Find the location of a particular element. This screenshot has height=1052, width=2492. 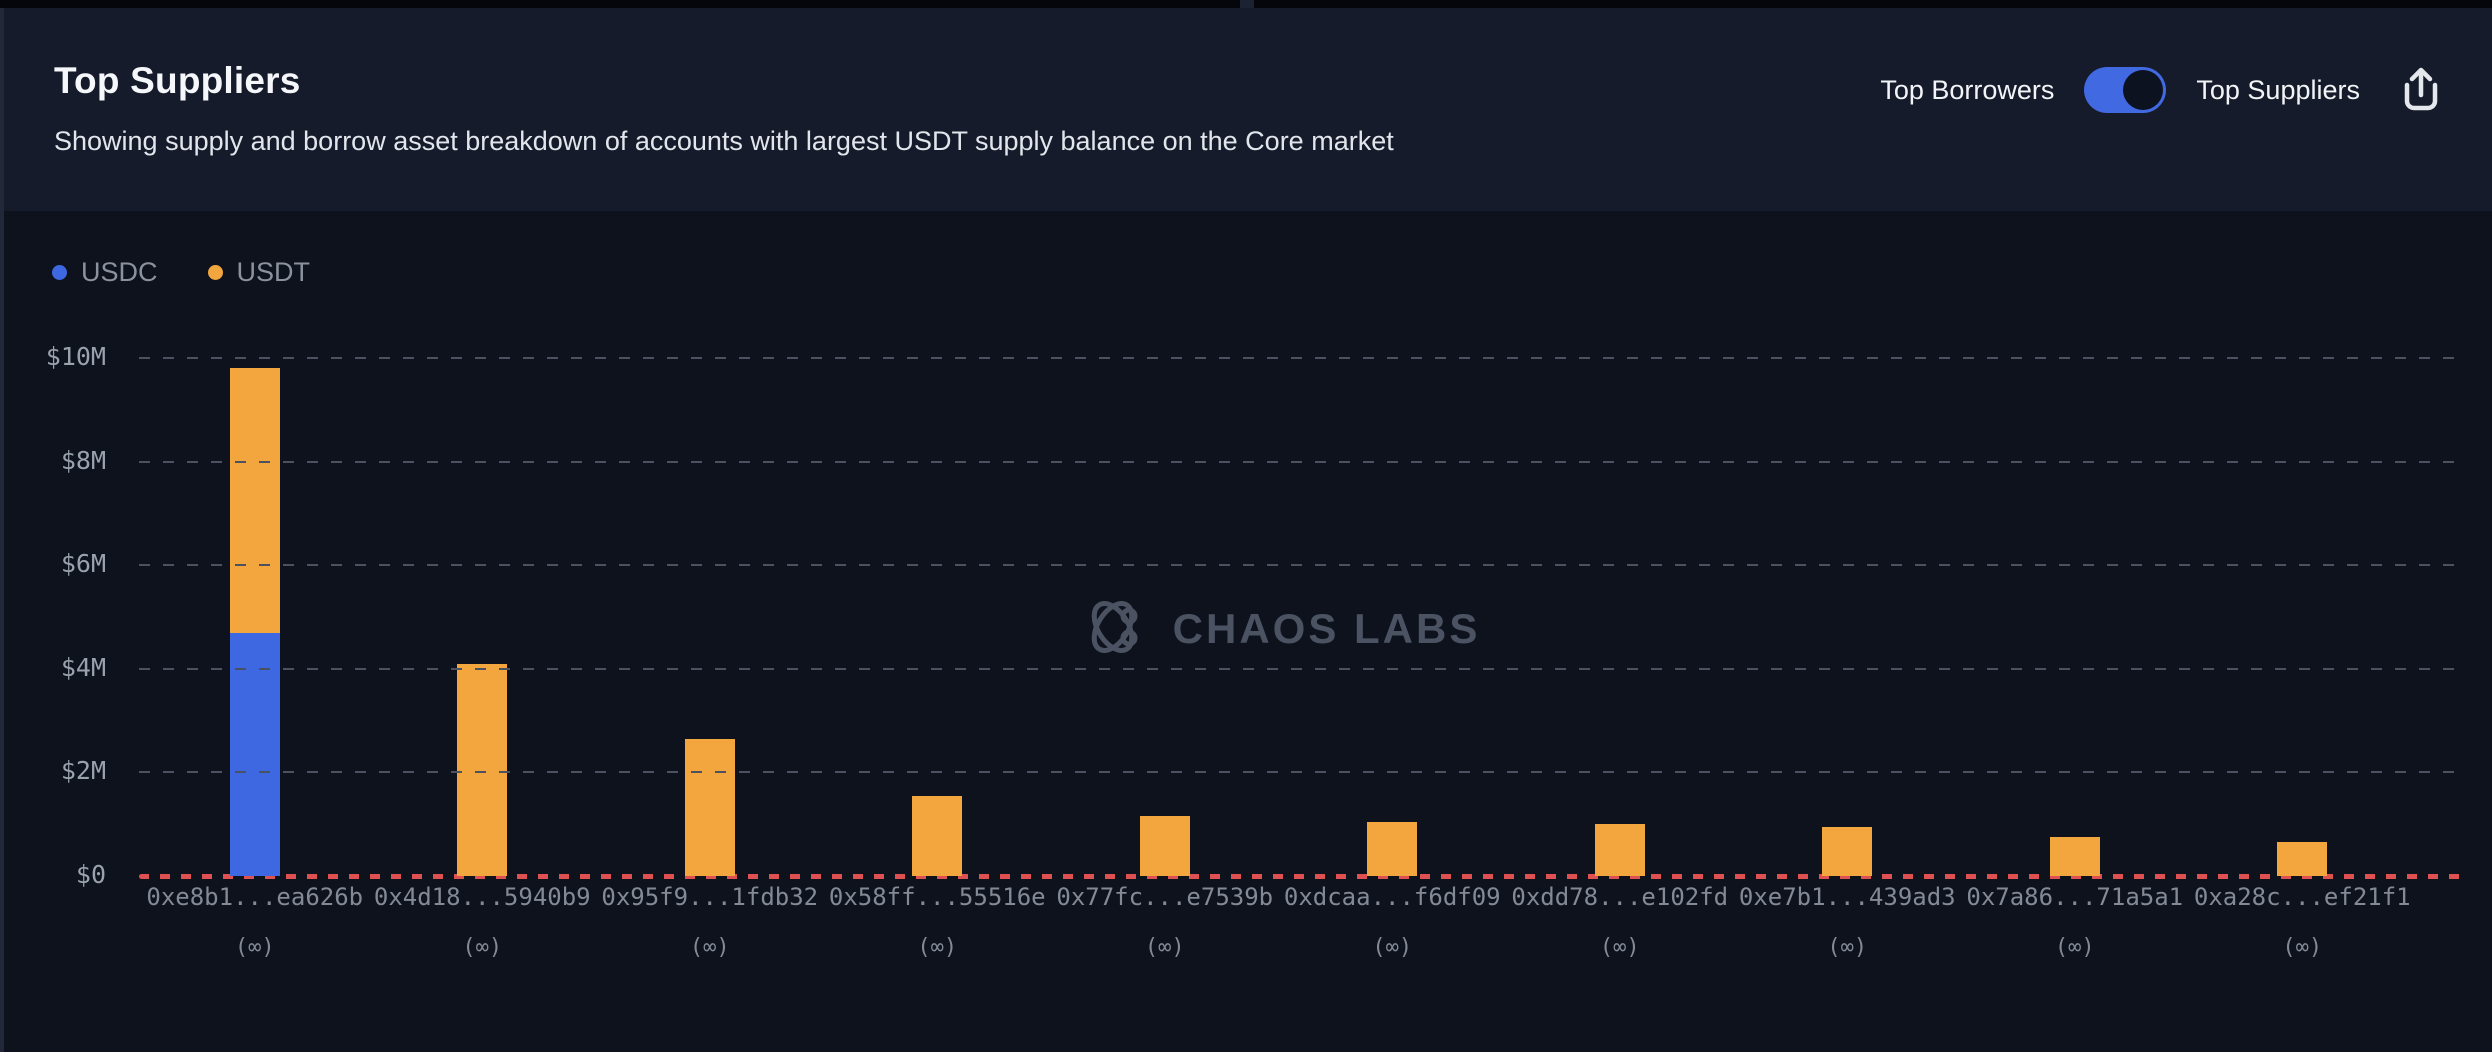

x-axis-address-label: 0x7a86...71a5a1 is located at coordinates (2075, 897).